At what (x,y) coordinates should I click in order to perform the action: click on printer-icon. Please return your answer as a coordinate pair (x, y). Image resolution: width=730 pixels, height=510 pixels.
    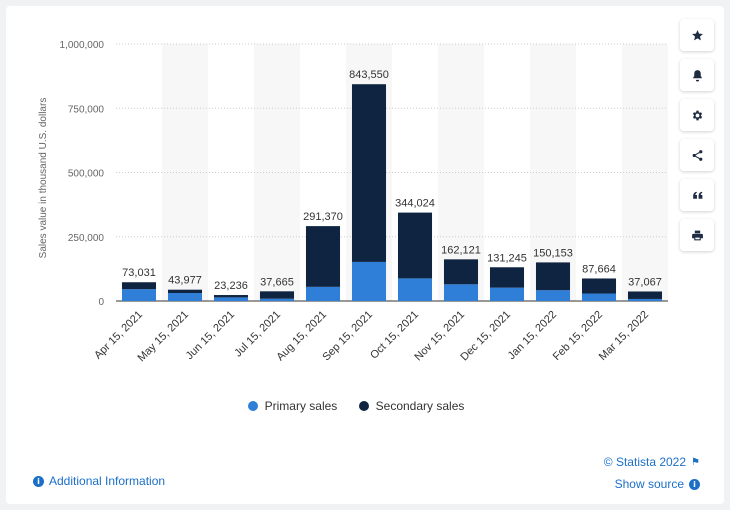
    Looking at the image, I should click on (697, 235).